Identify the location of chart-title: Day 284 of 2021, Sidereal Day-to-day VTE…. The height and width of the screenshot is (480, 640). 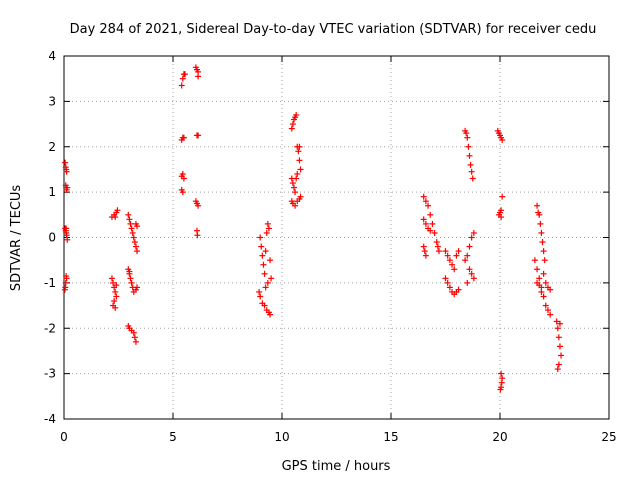
(333, 29).